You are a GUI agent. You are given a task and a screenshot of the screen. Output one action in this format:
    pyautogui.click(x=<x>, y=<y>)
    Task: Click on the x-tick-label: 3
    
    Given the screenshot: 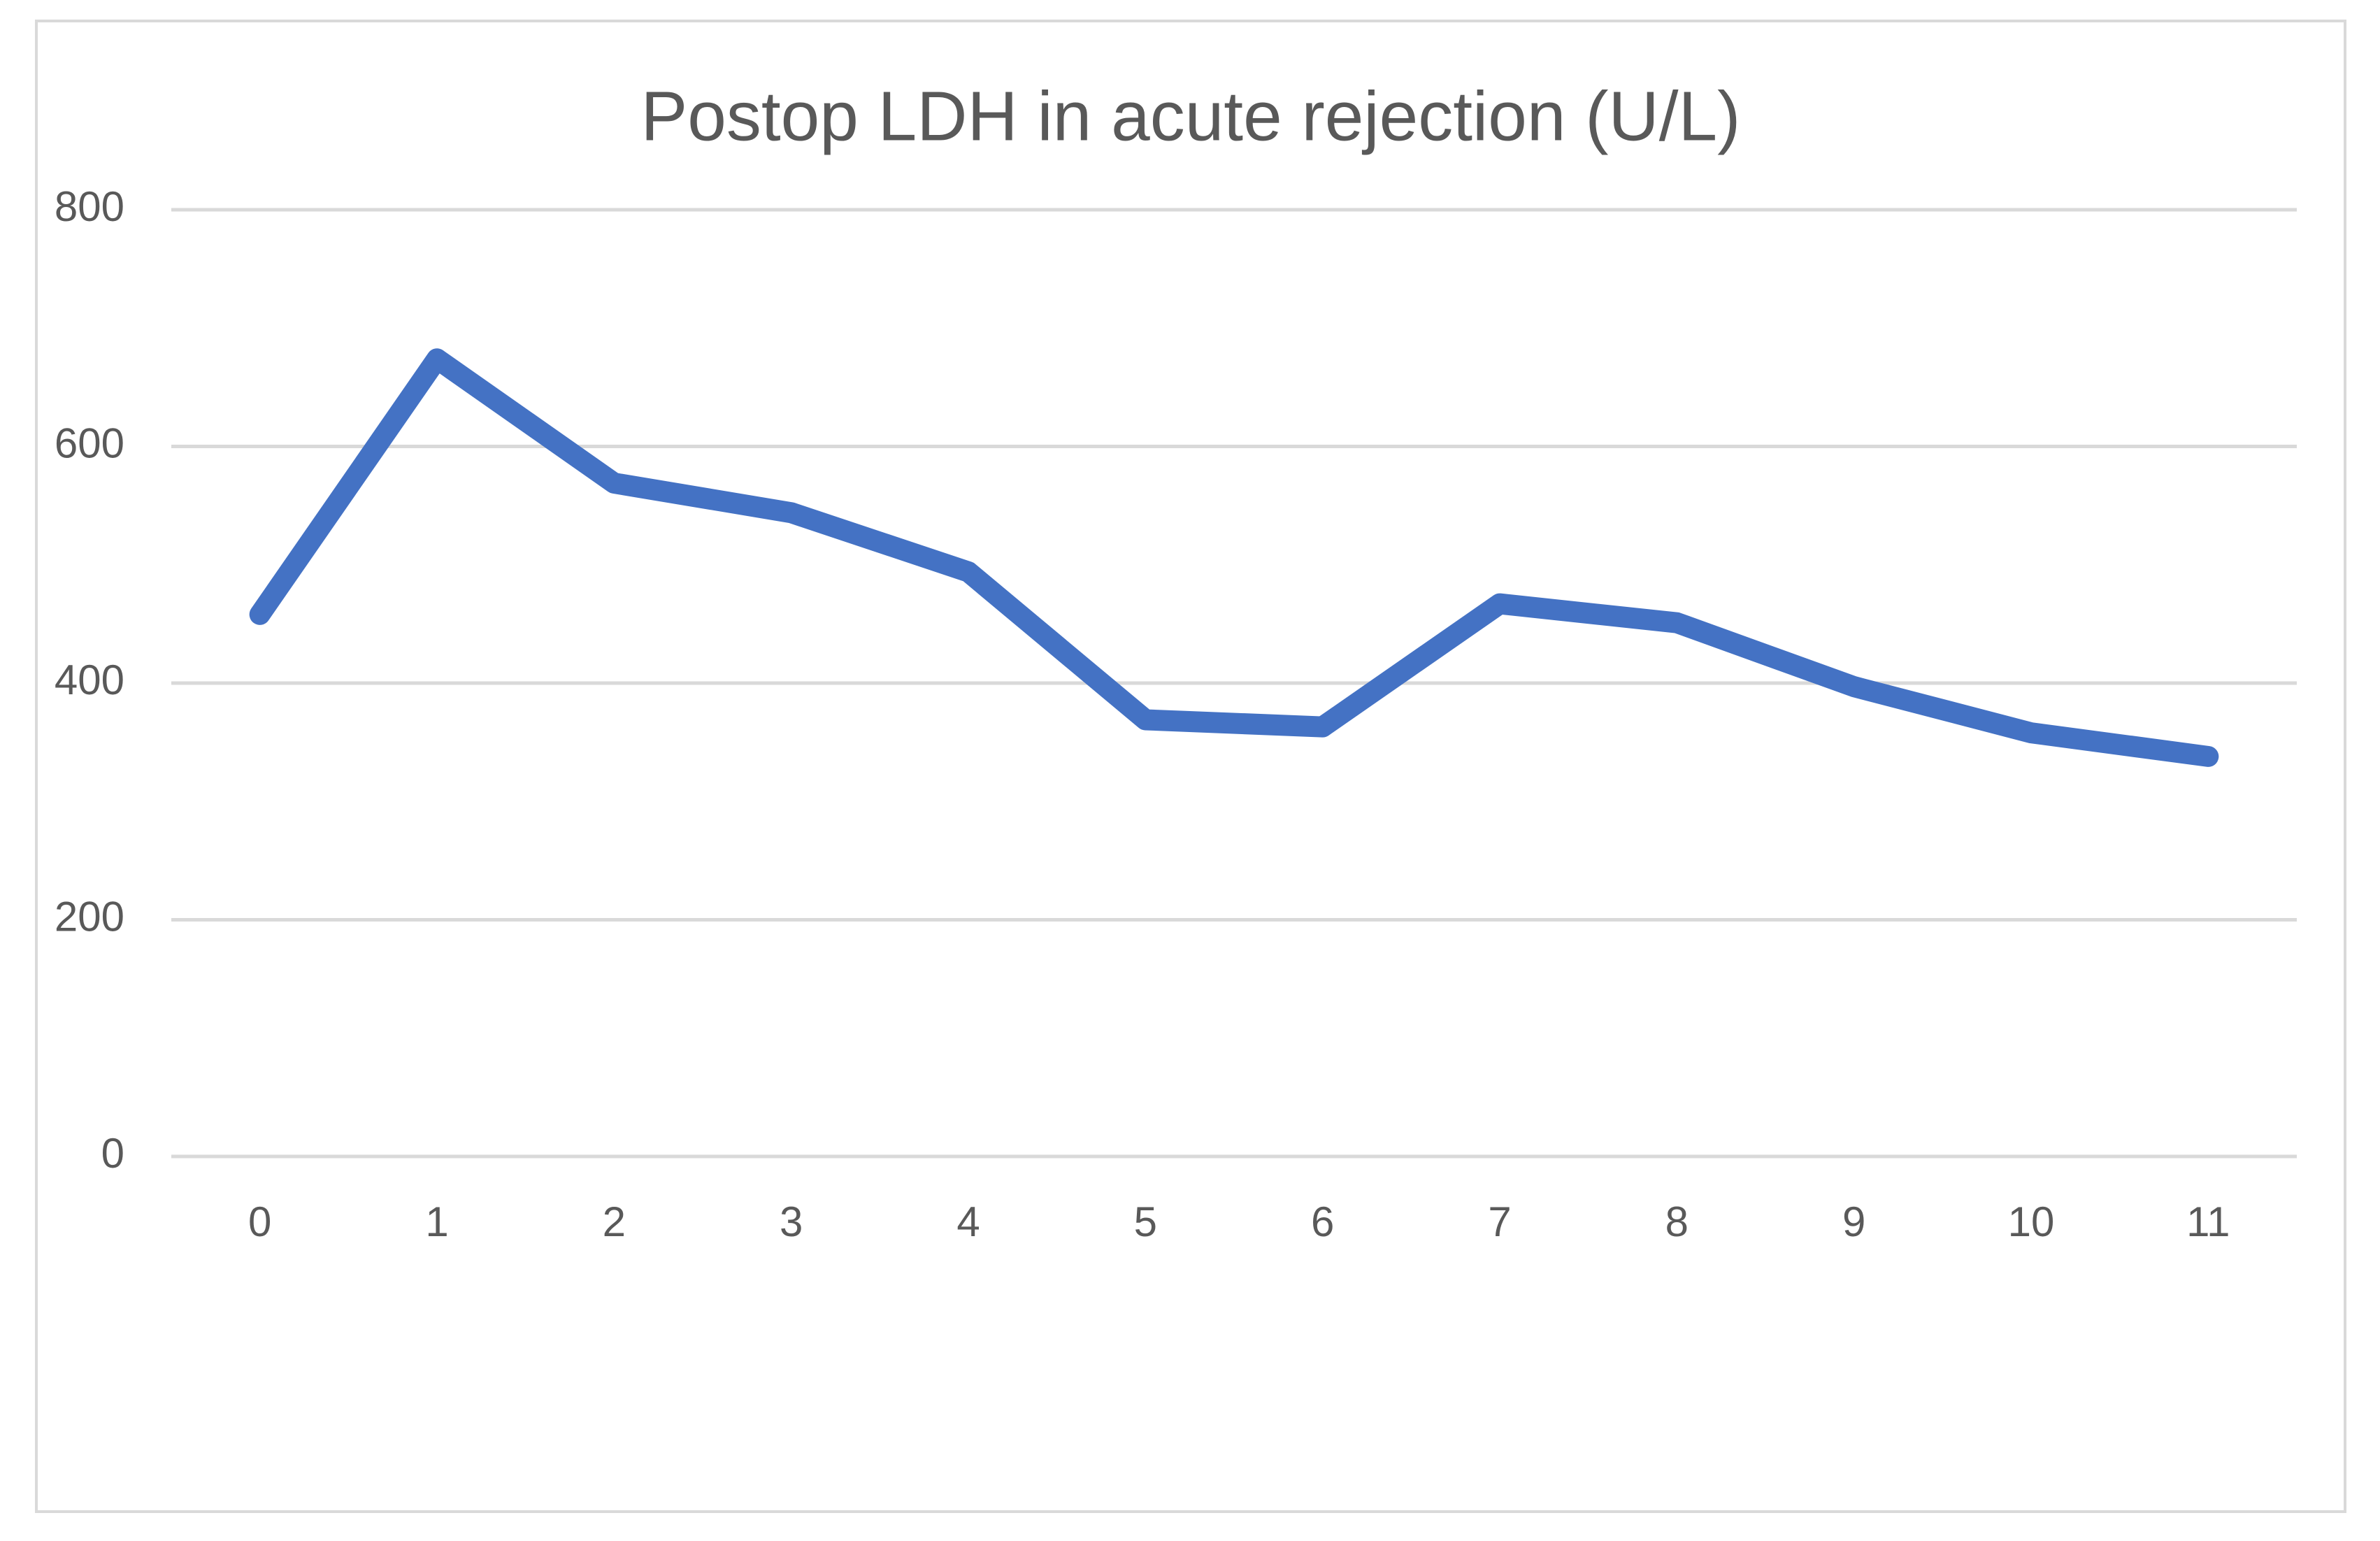 What is the action you would take?
    pyautogui.click(x=791, y=1221)
    